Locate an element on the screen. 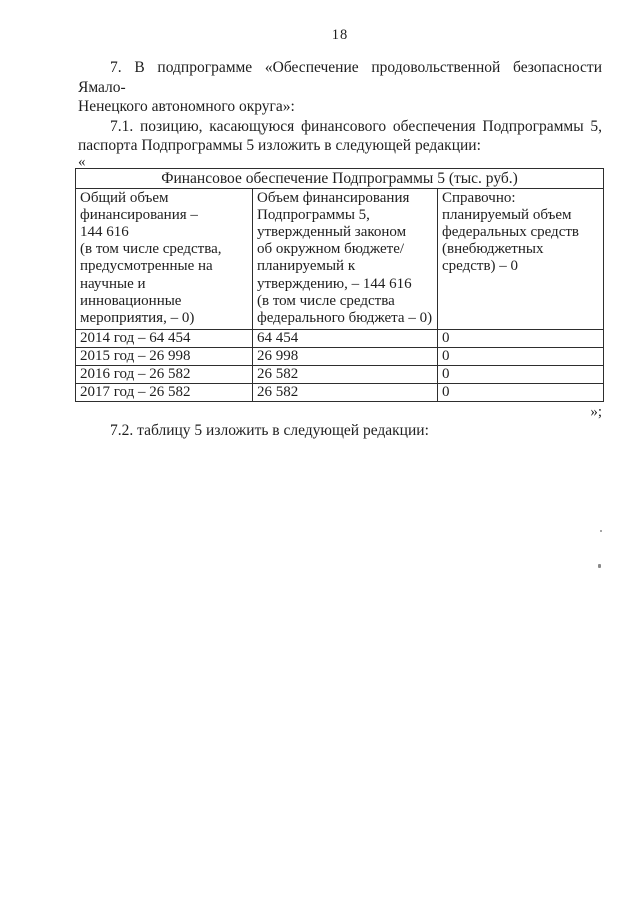 The height and width of the screenshot is (905, 640). year-cell: 2014 год – 64 454 is located at coordinates (164, 339).